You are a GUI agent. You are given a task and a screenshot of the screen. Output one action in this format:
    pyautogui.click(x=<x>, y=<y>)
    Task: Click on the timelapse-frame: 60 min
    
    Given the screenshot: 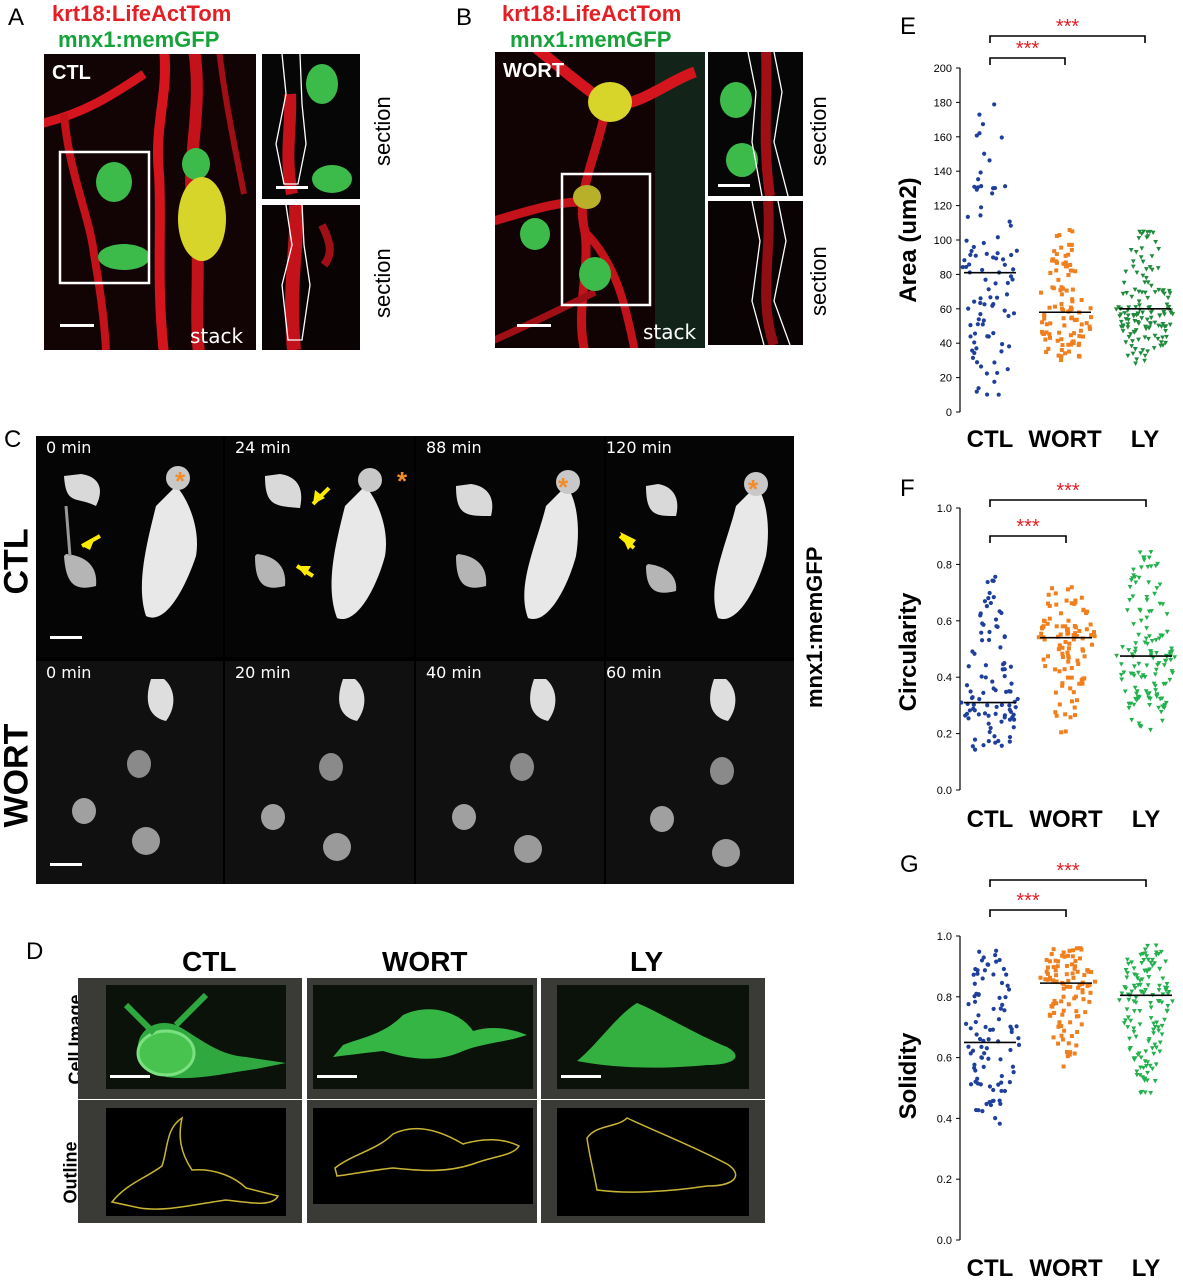 What is the action you would take?
    pyautogui.click(x=700, y=772)
    